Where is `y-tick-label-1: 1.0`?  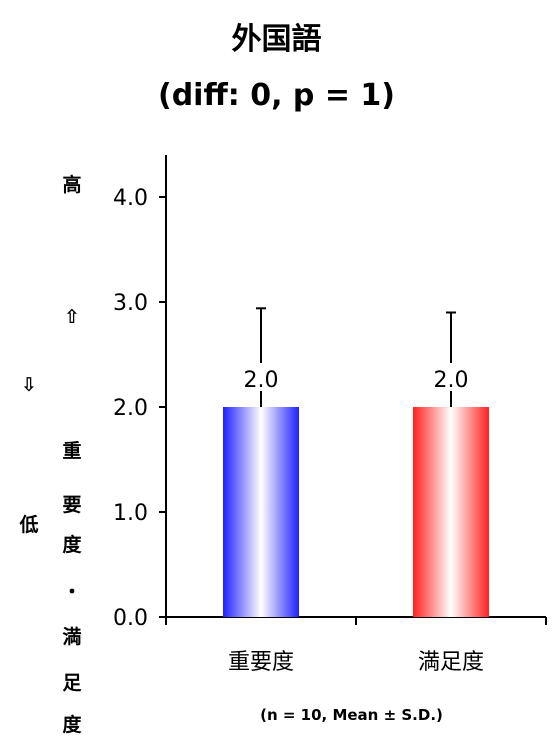
y-tick-label-1: 1.0 is located at coordinates (130, 513).